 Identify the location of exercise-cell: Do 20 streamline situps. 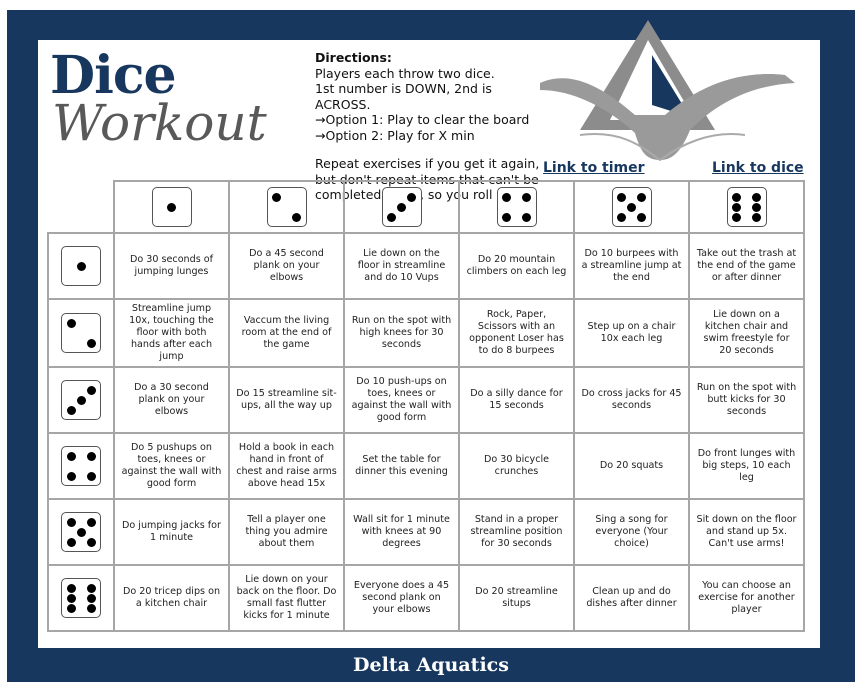
(516, 598).